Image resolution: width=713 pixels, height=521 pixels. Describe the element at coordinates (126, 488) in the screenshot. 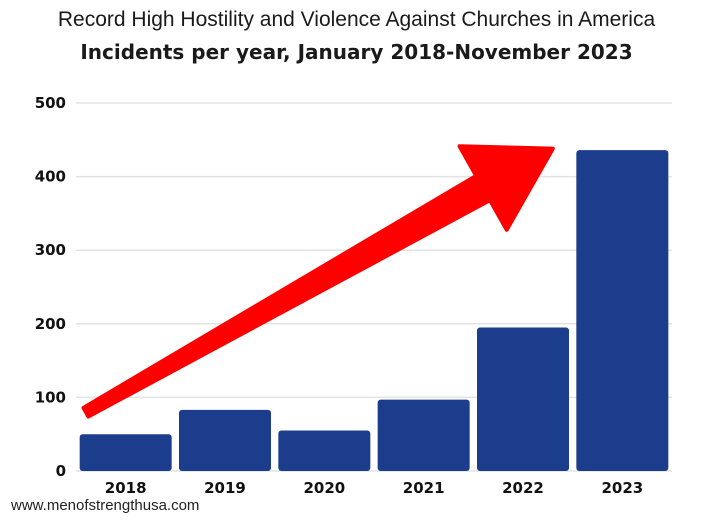

I see `x-tick-label: 2018` at that location.